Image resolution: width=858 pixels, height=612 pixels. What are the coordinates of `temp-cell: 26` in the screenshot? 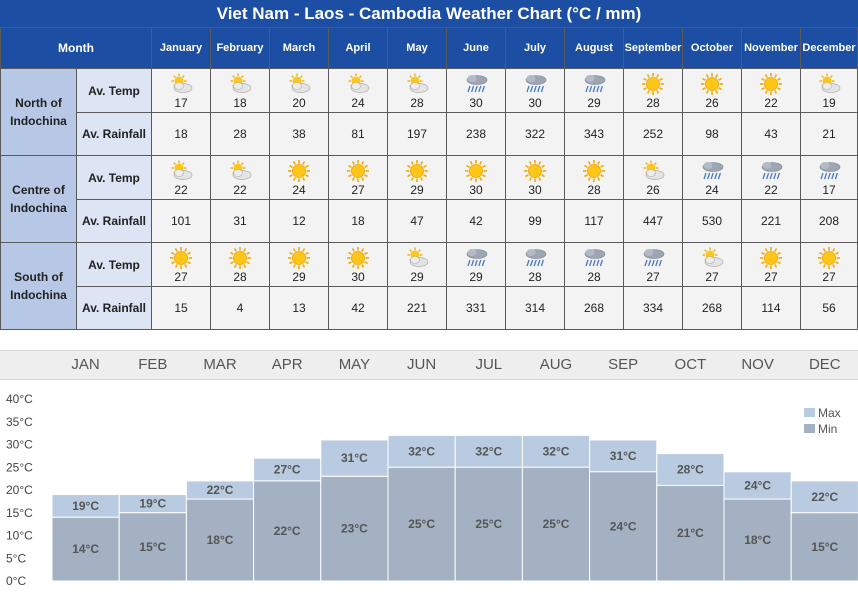 It's located at (653, 177).